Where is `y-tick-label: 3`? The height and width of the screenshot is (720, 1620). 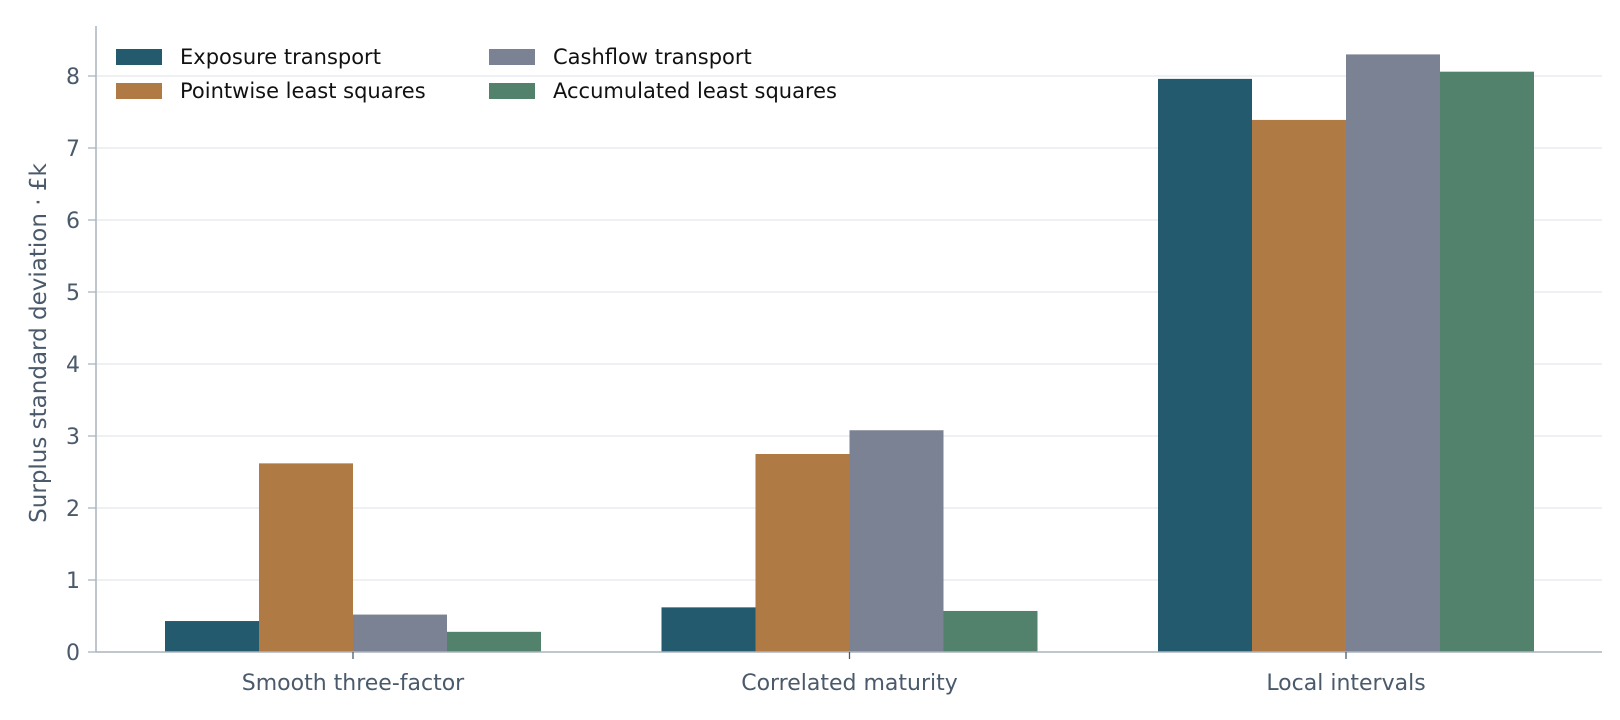 y-tick-label: 3 is located at coordinates (73, 437).